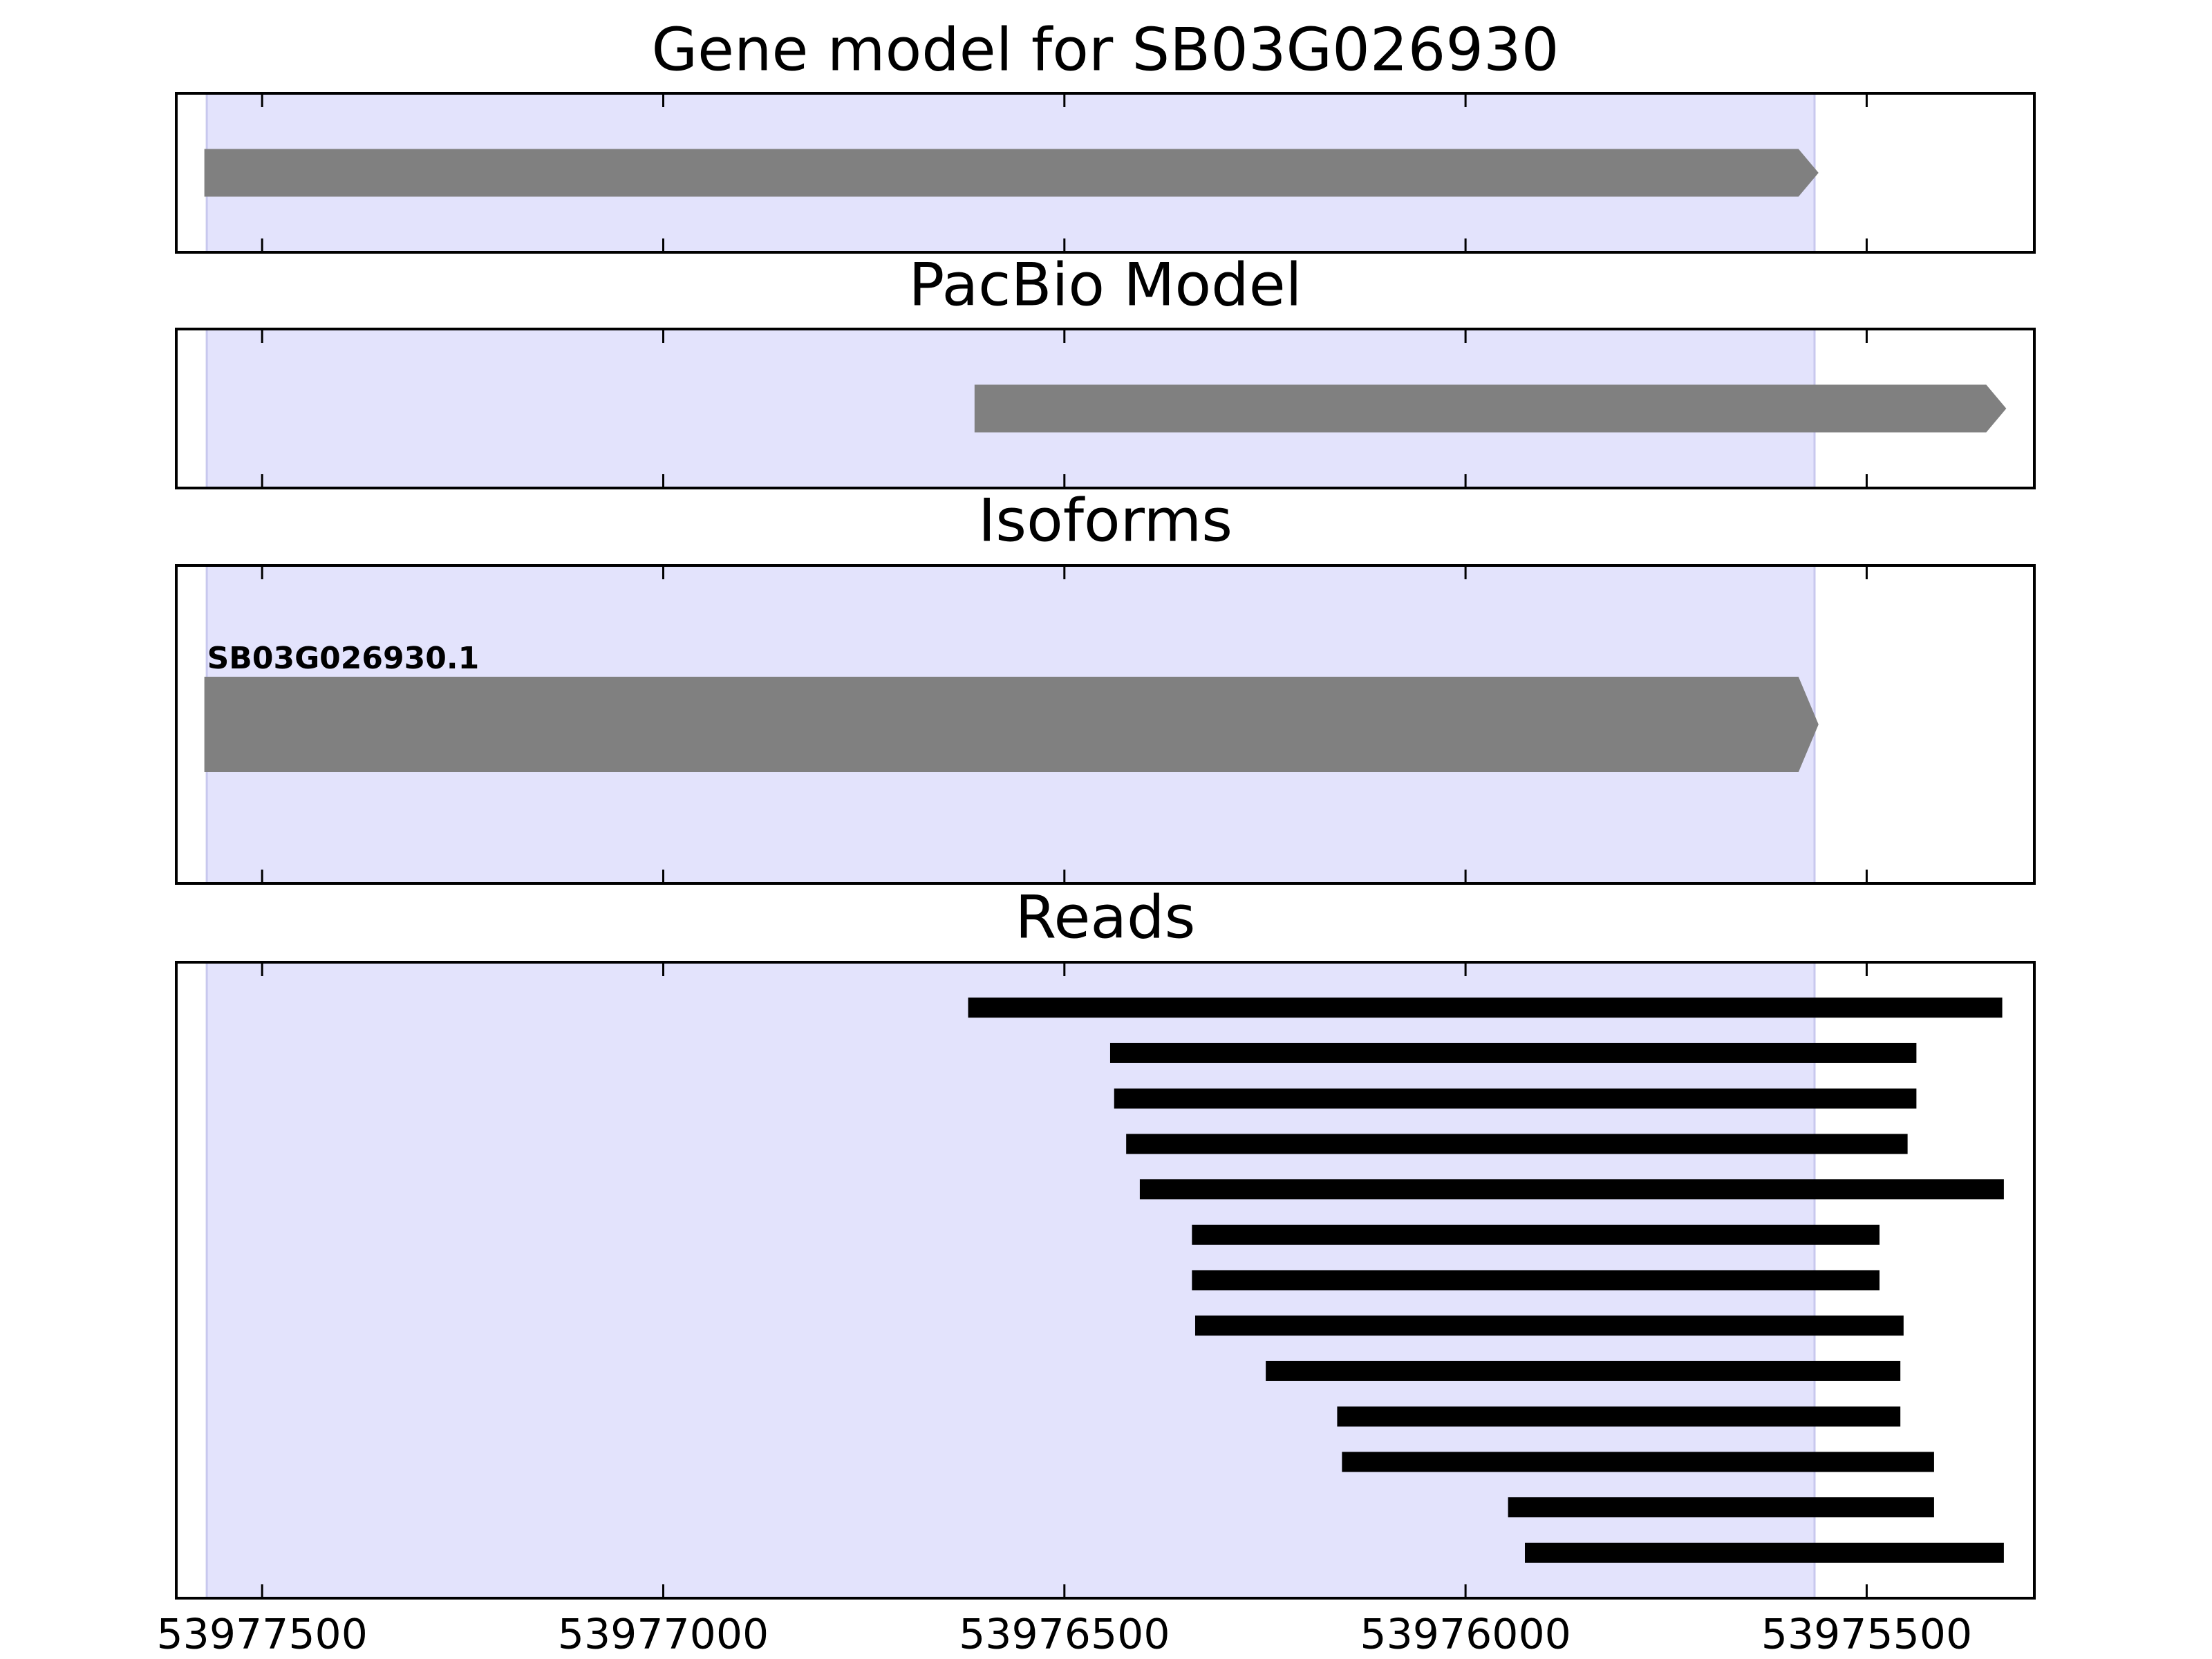  I want to click on panel-title: Isoforms, so click(1105, 520).